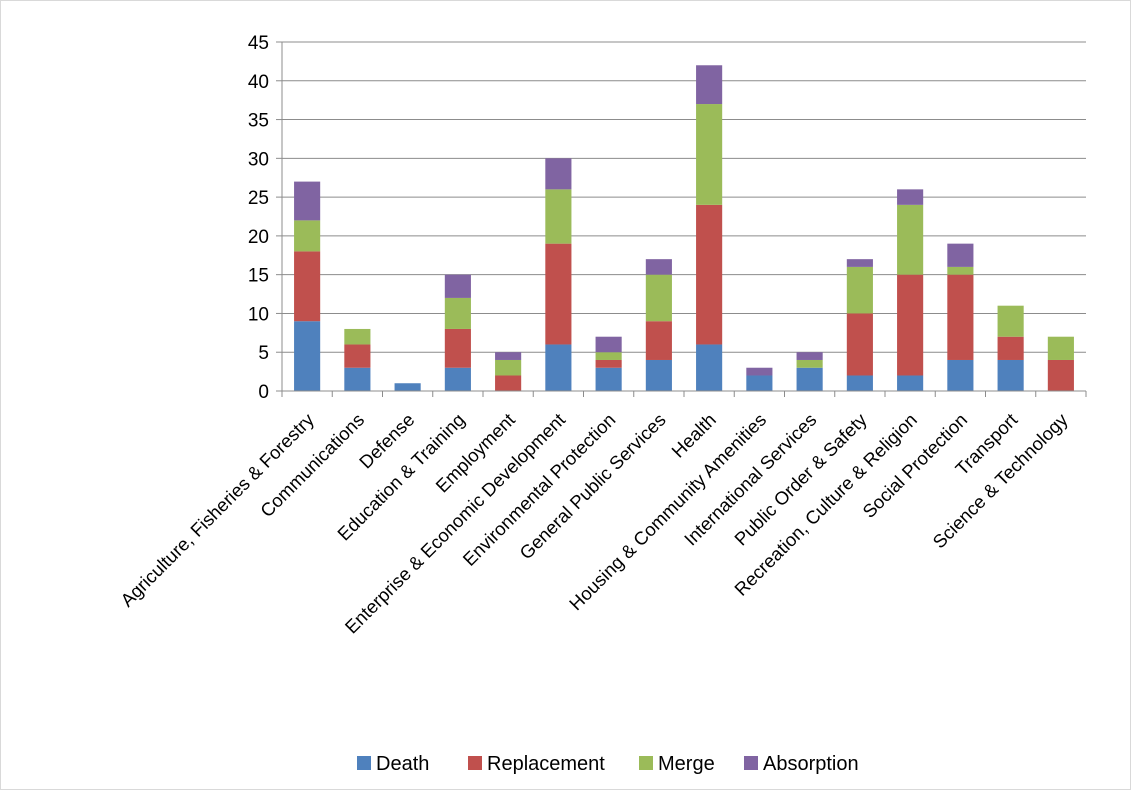  I want to click on bar-housing-community-amenities-death, so click(759, 383).